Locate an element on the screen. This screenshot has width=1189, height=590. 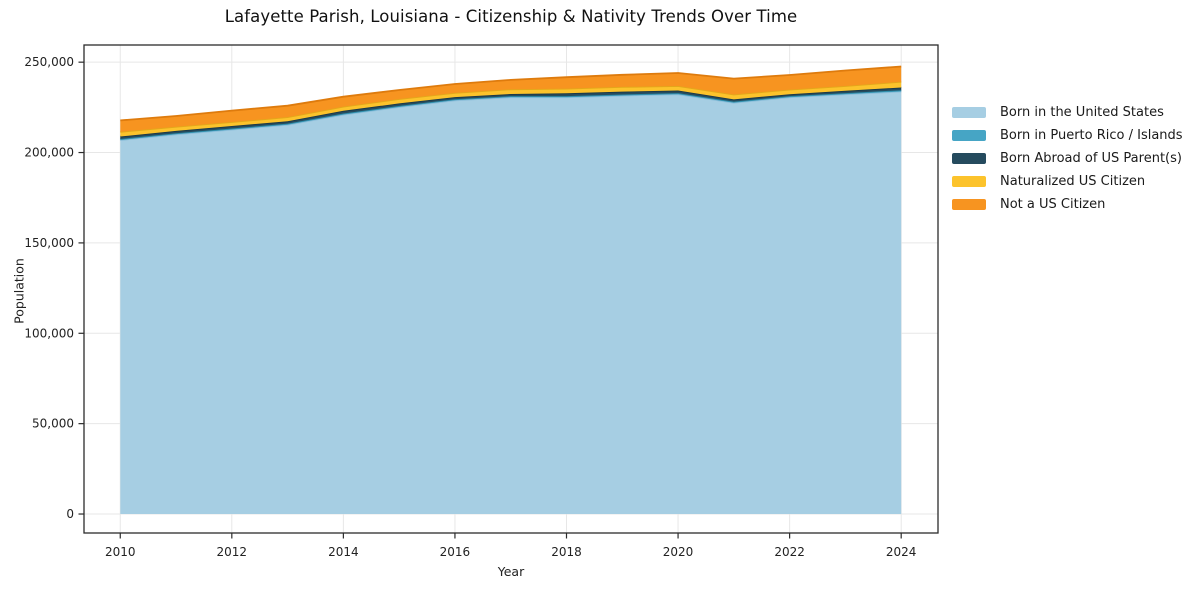
legend-swatch-born-in-puerto-rico-islands is located at coordinates (969, 135).